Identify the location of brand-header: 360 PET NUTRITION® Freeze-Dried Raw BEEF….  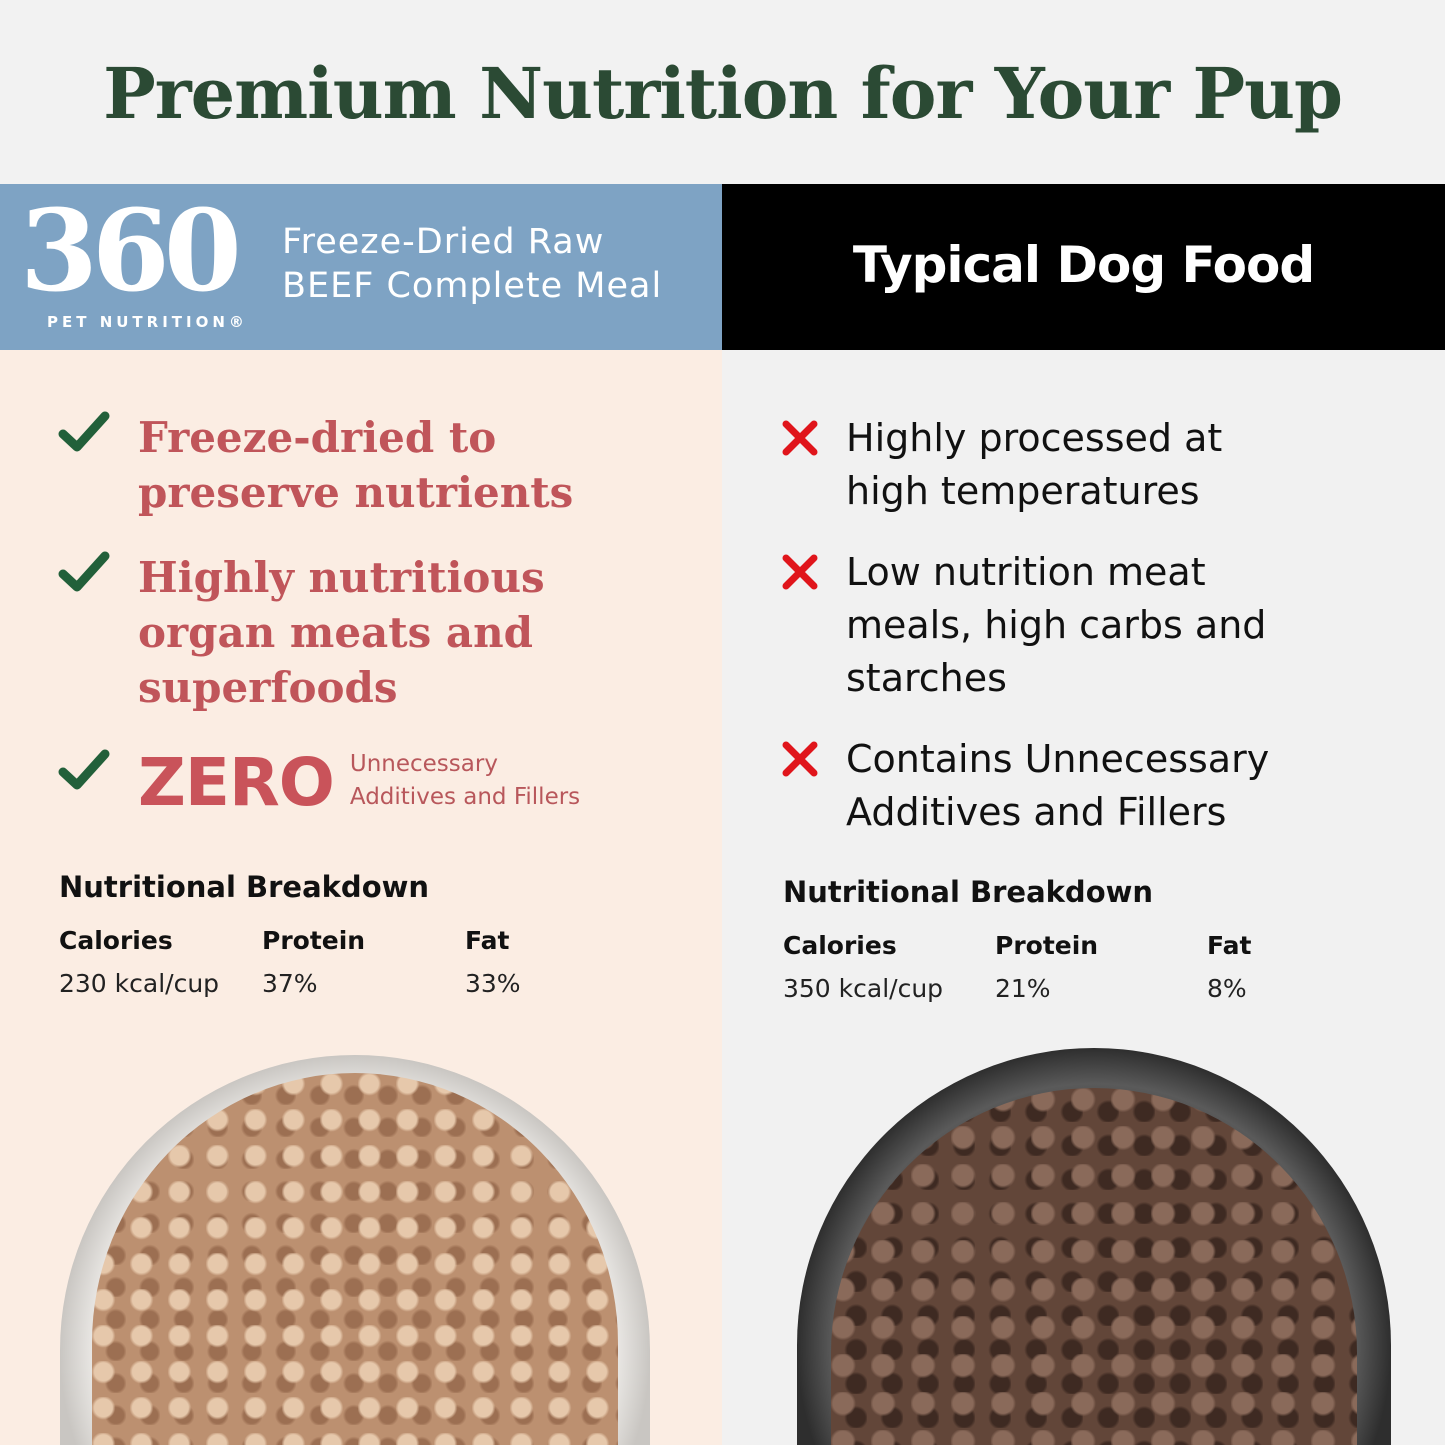
(361, 267).